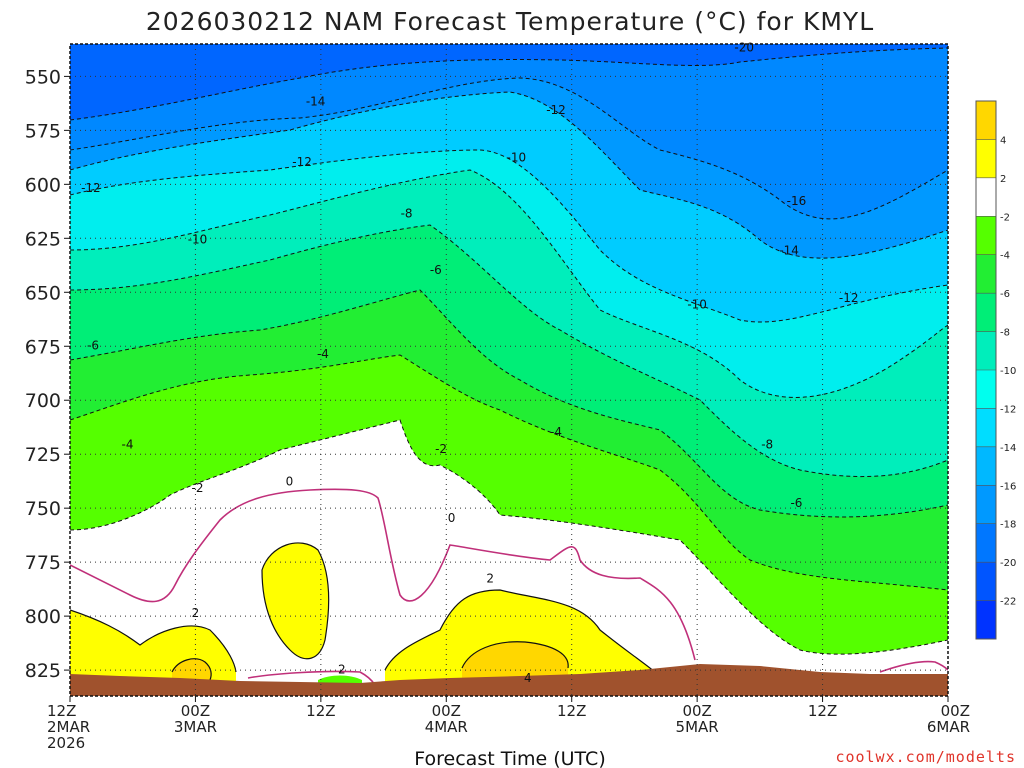 The width and height of the screenshot is (1024, 768). Describe the element at coordinates (363, 611) in the screenshot. I see `contour-warm-lines` at that location.